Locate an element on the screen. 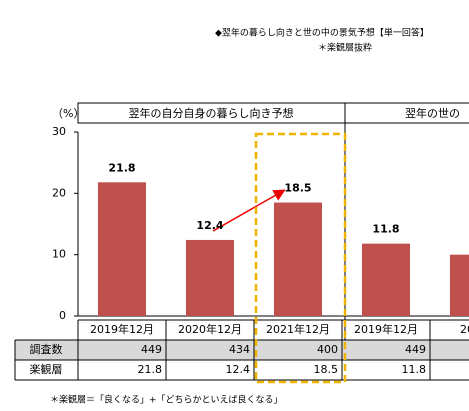 This screenshot has width=469, height=411. trend-arrow is located at coordinates (249, 210).